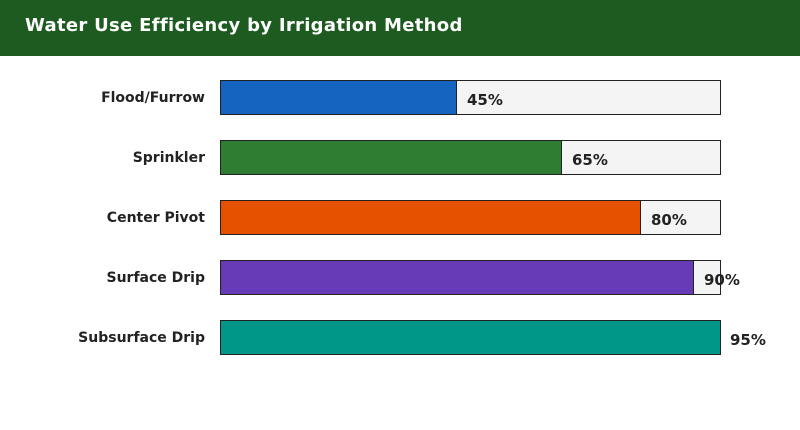 The width and height of the screenshot is (800, 430). Describe the element at coordinates (485, 100) in the screenshot. I see `value-label: 45%` at that location.